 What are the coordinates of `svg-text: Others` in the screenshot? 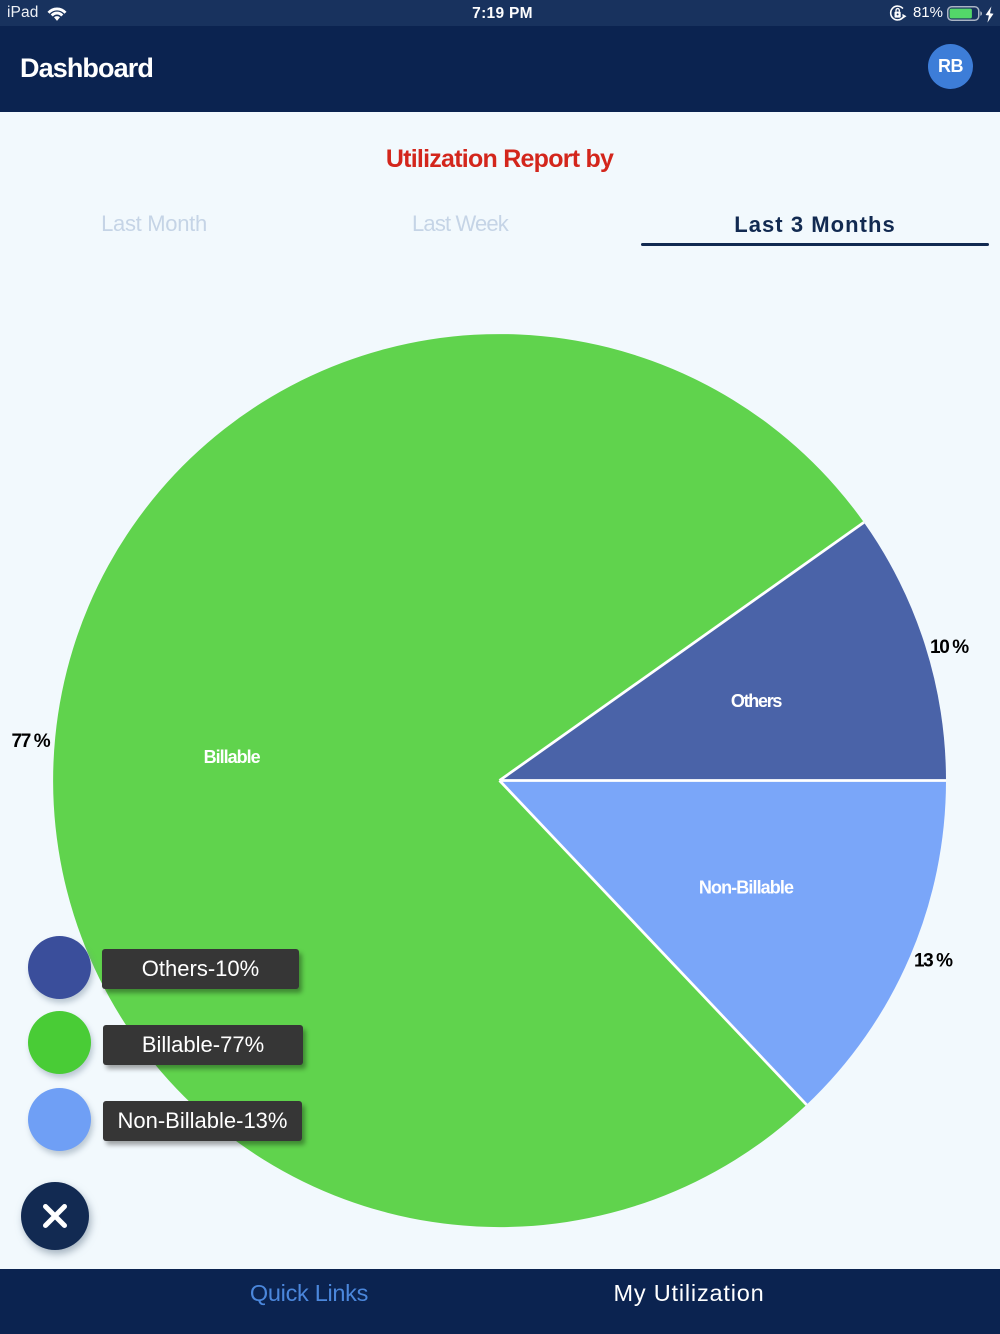 It's located at (757, 701).